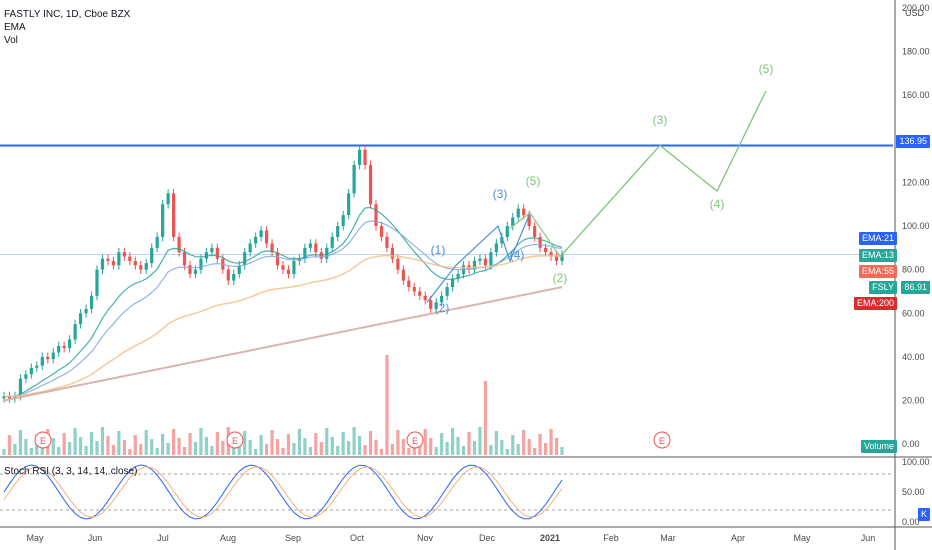 This screenshot has height=550, width=932. What do you see at coordinates (913, 492) in the screenshot?
I see `rsi-tick-label: 50.00` at bounding box center [913, 492].